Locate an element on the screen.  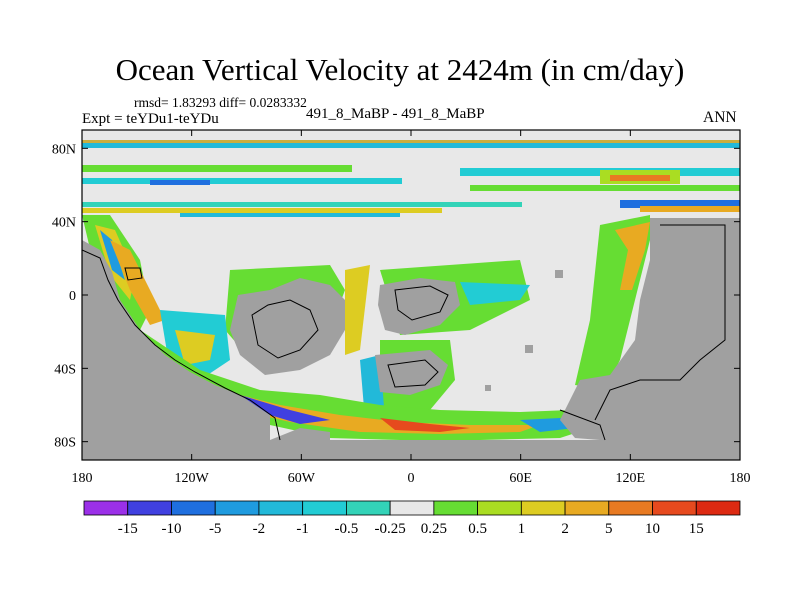
colorbar-label: -2 is located at coordinates (259, 529).